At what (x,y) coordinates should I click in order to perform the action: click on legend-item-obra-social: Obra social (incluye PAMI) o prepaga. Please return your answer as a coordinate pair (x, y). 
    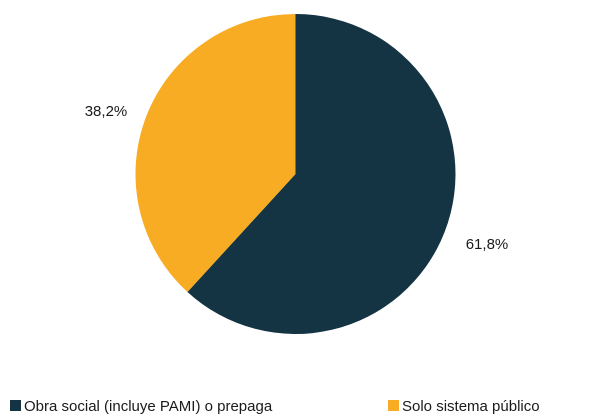
    Looking at the image, I should click on (141, 407).